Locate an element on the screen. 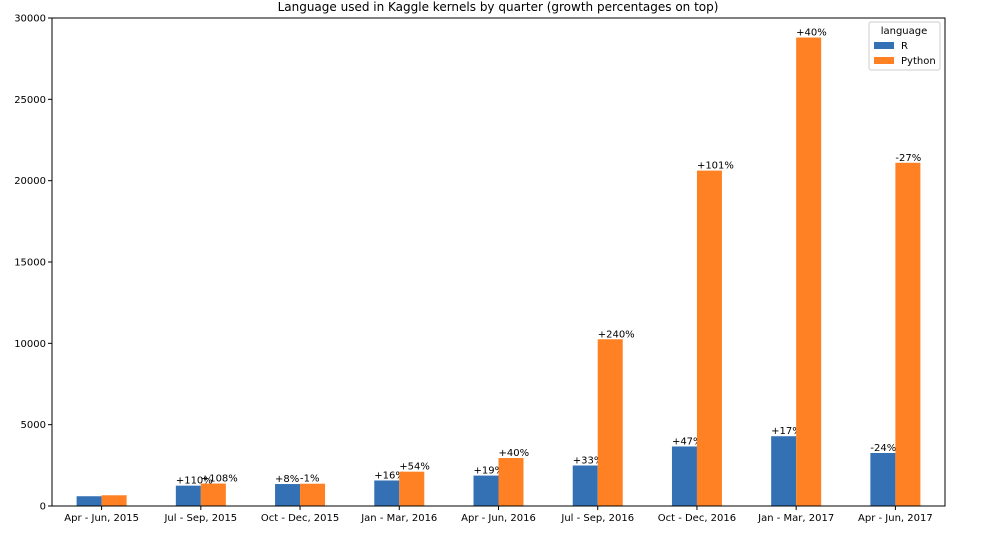 The height and width of the screenshot is (542, 983). legend-label-r: R is located at coordinates (904, 46).